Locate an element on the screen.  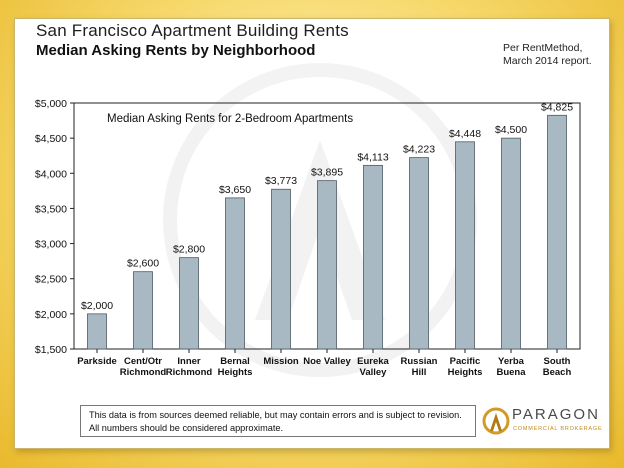
x-category-label: Mission is located at coordinates (281, 361).